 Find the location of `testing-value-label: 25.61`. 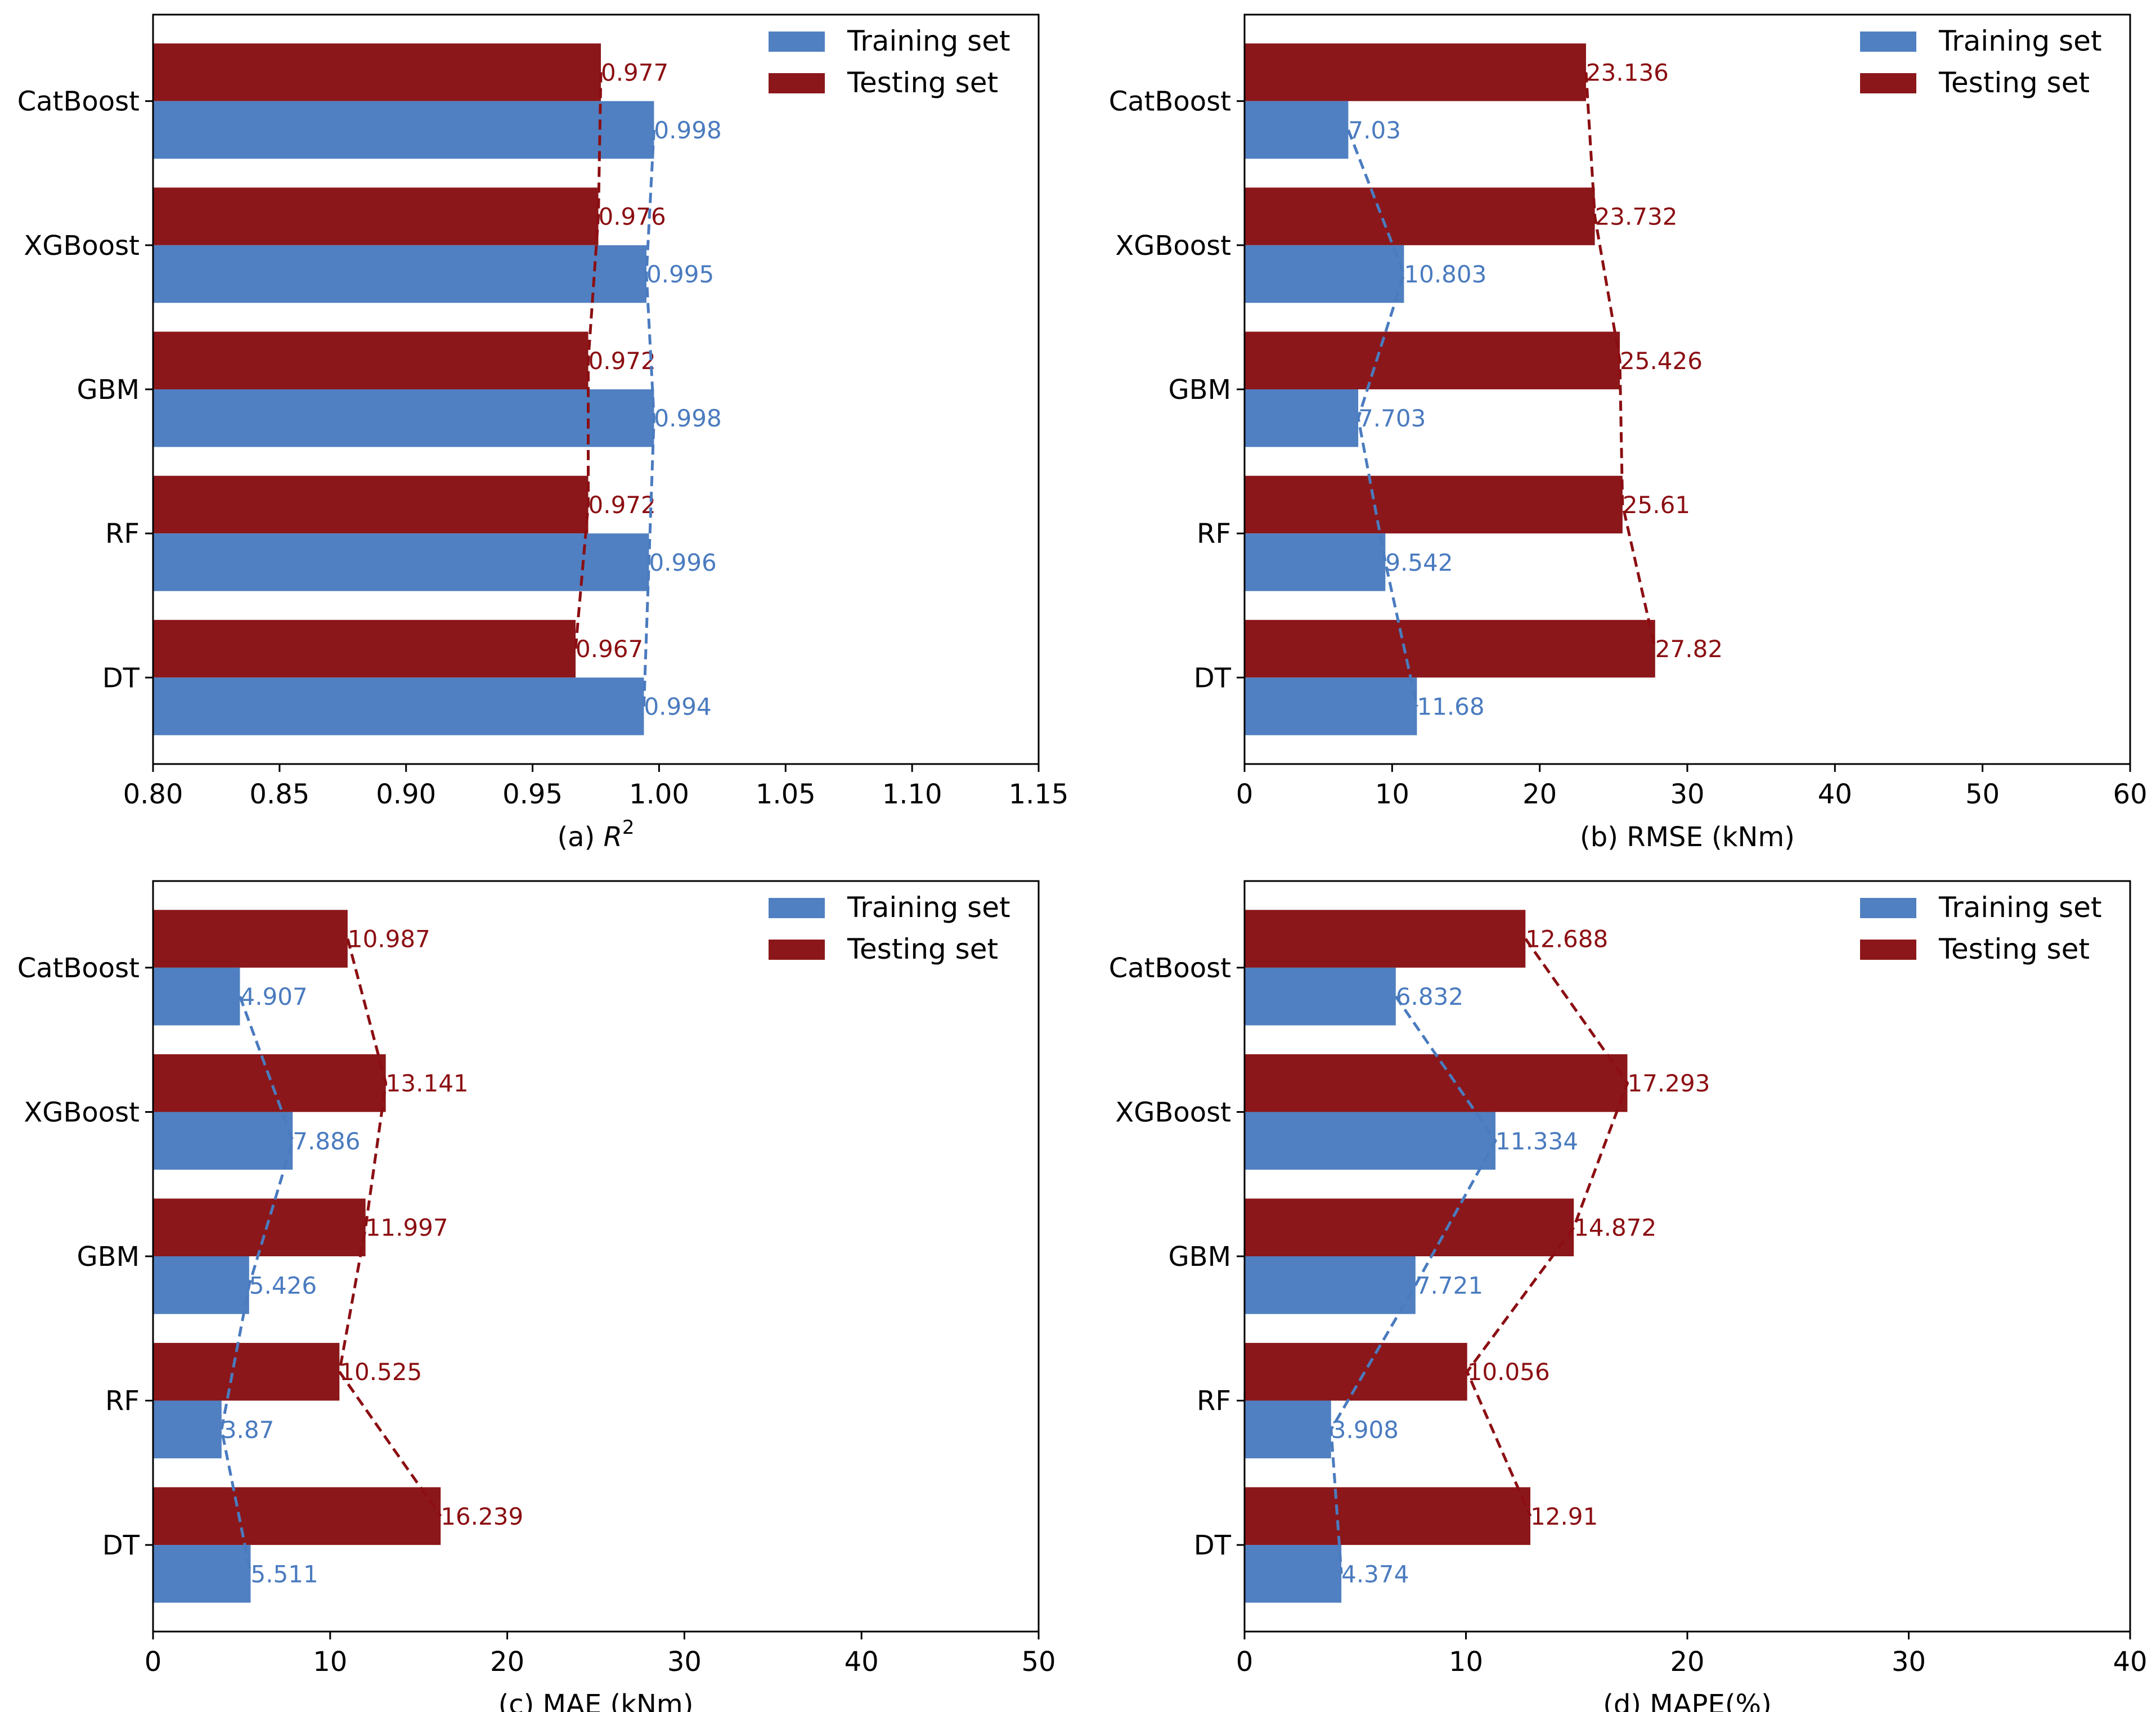

testing-value-label: 25.61 is located at coordinates (1656, 505).